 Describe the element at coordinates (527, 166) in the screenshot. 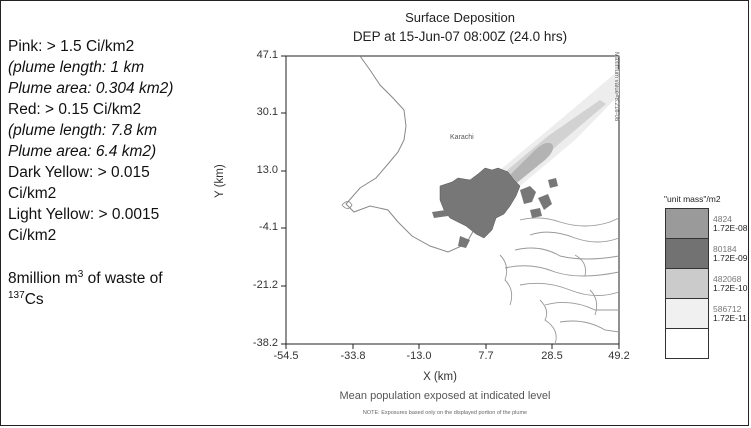

I see `plume-red` at that location.